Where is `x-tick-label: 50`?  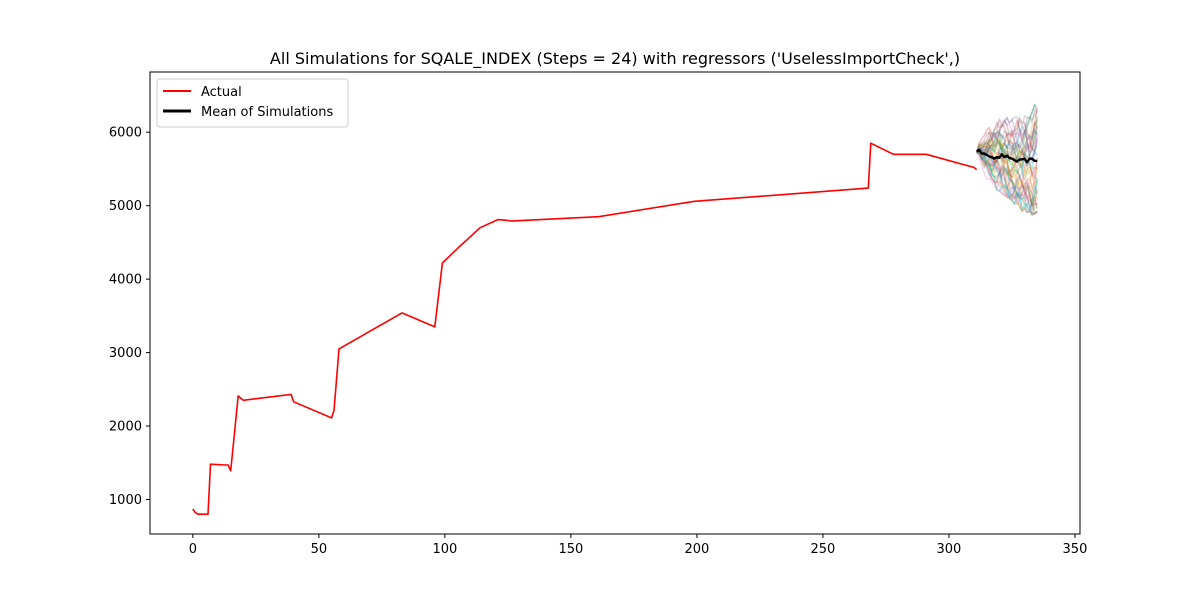 x-tick-label: 50 is located at coordinates (319, 549).